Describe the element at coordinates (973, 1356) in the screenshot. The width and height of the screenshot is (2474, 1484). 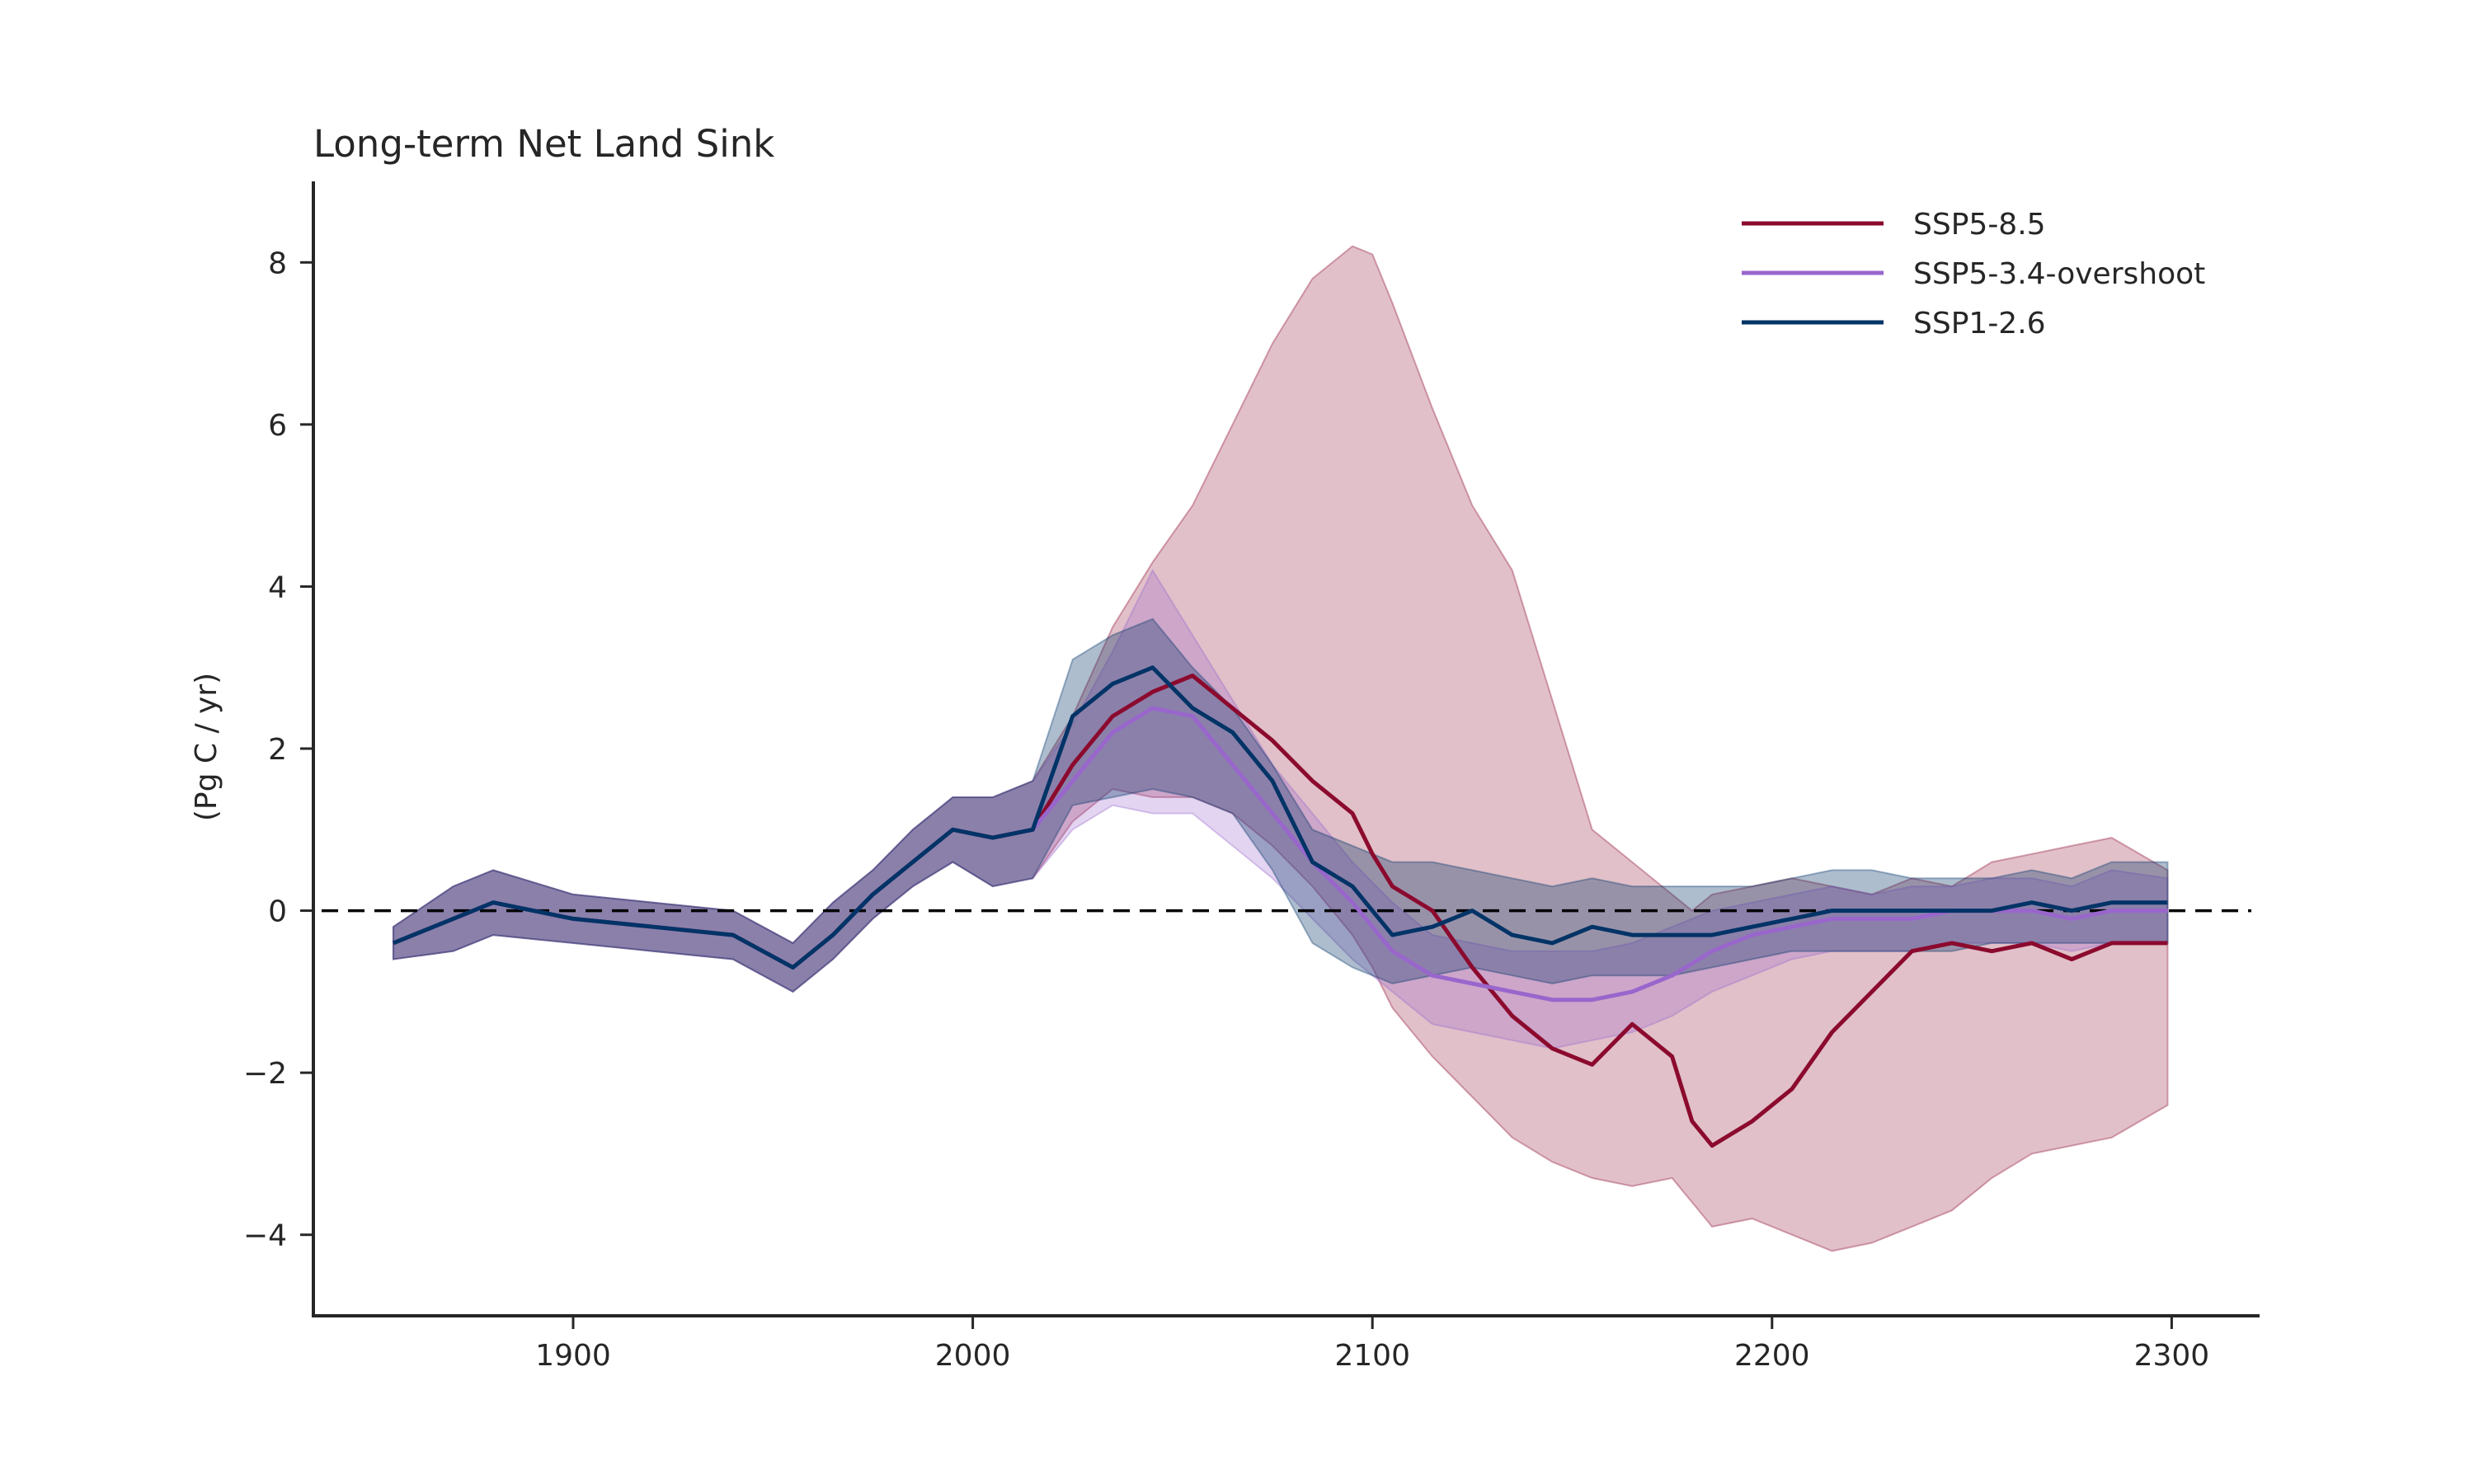
I see `x-tick-label: 2000` at that location.